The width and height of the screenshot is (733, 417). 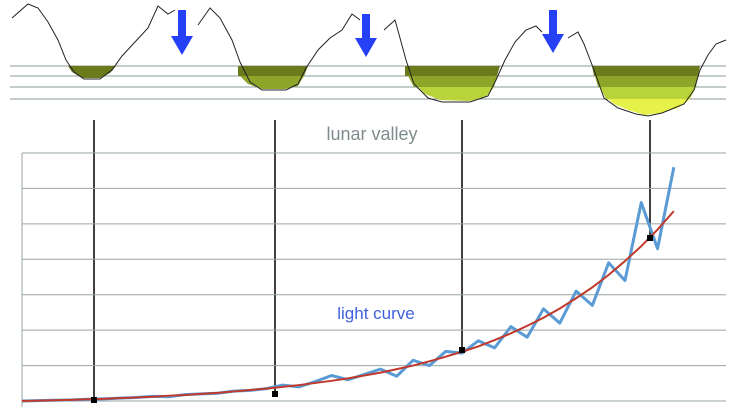 I want to click on arrows, so click(x=367, y=33).